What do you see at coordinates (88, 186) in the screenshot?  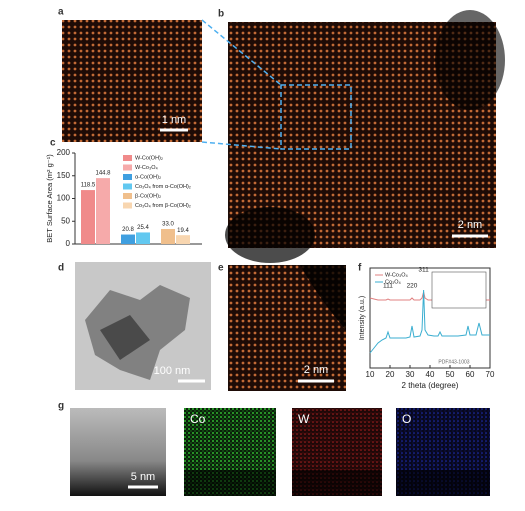 I see `value-label: 118.5` at bounding box center [88, 186].